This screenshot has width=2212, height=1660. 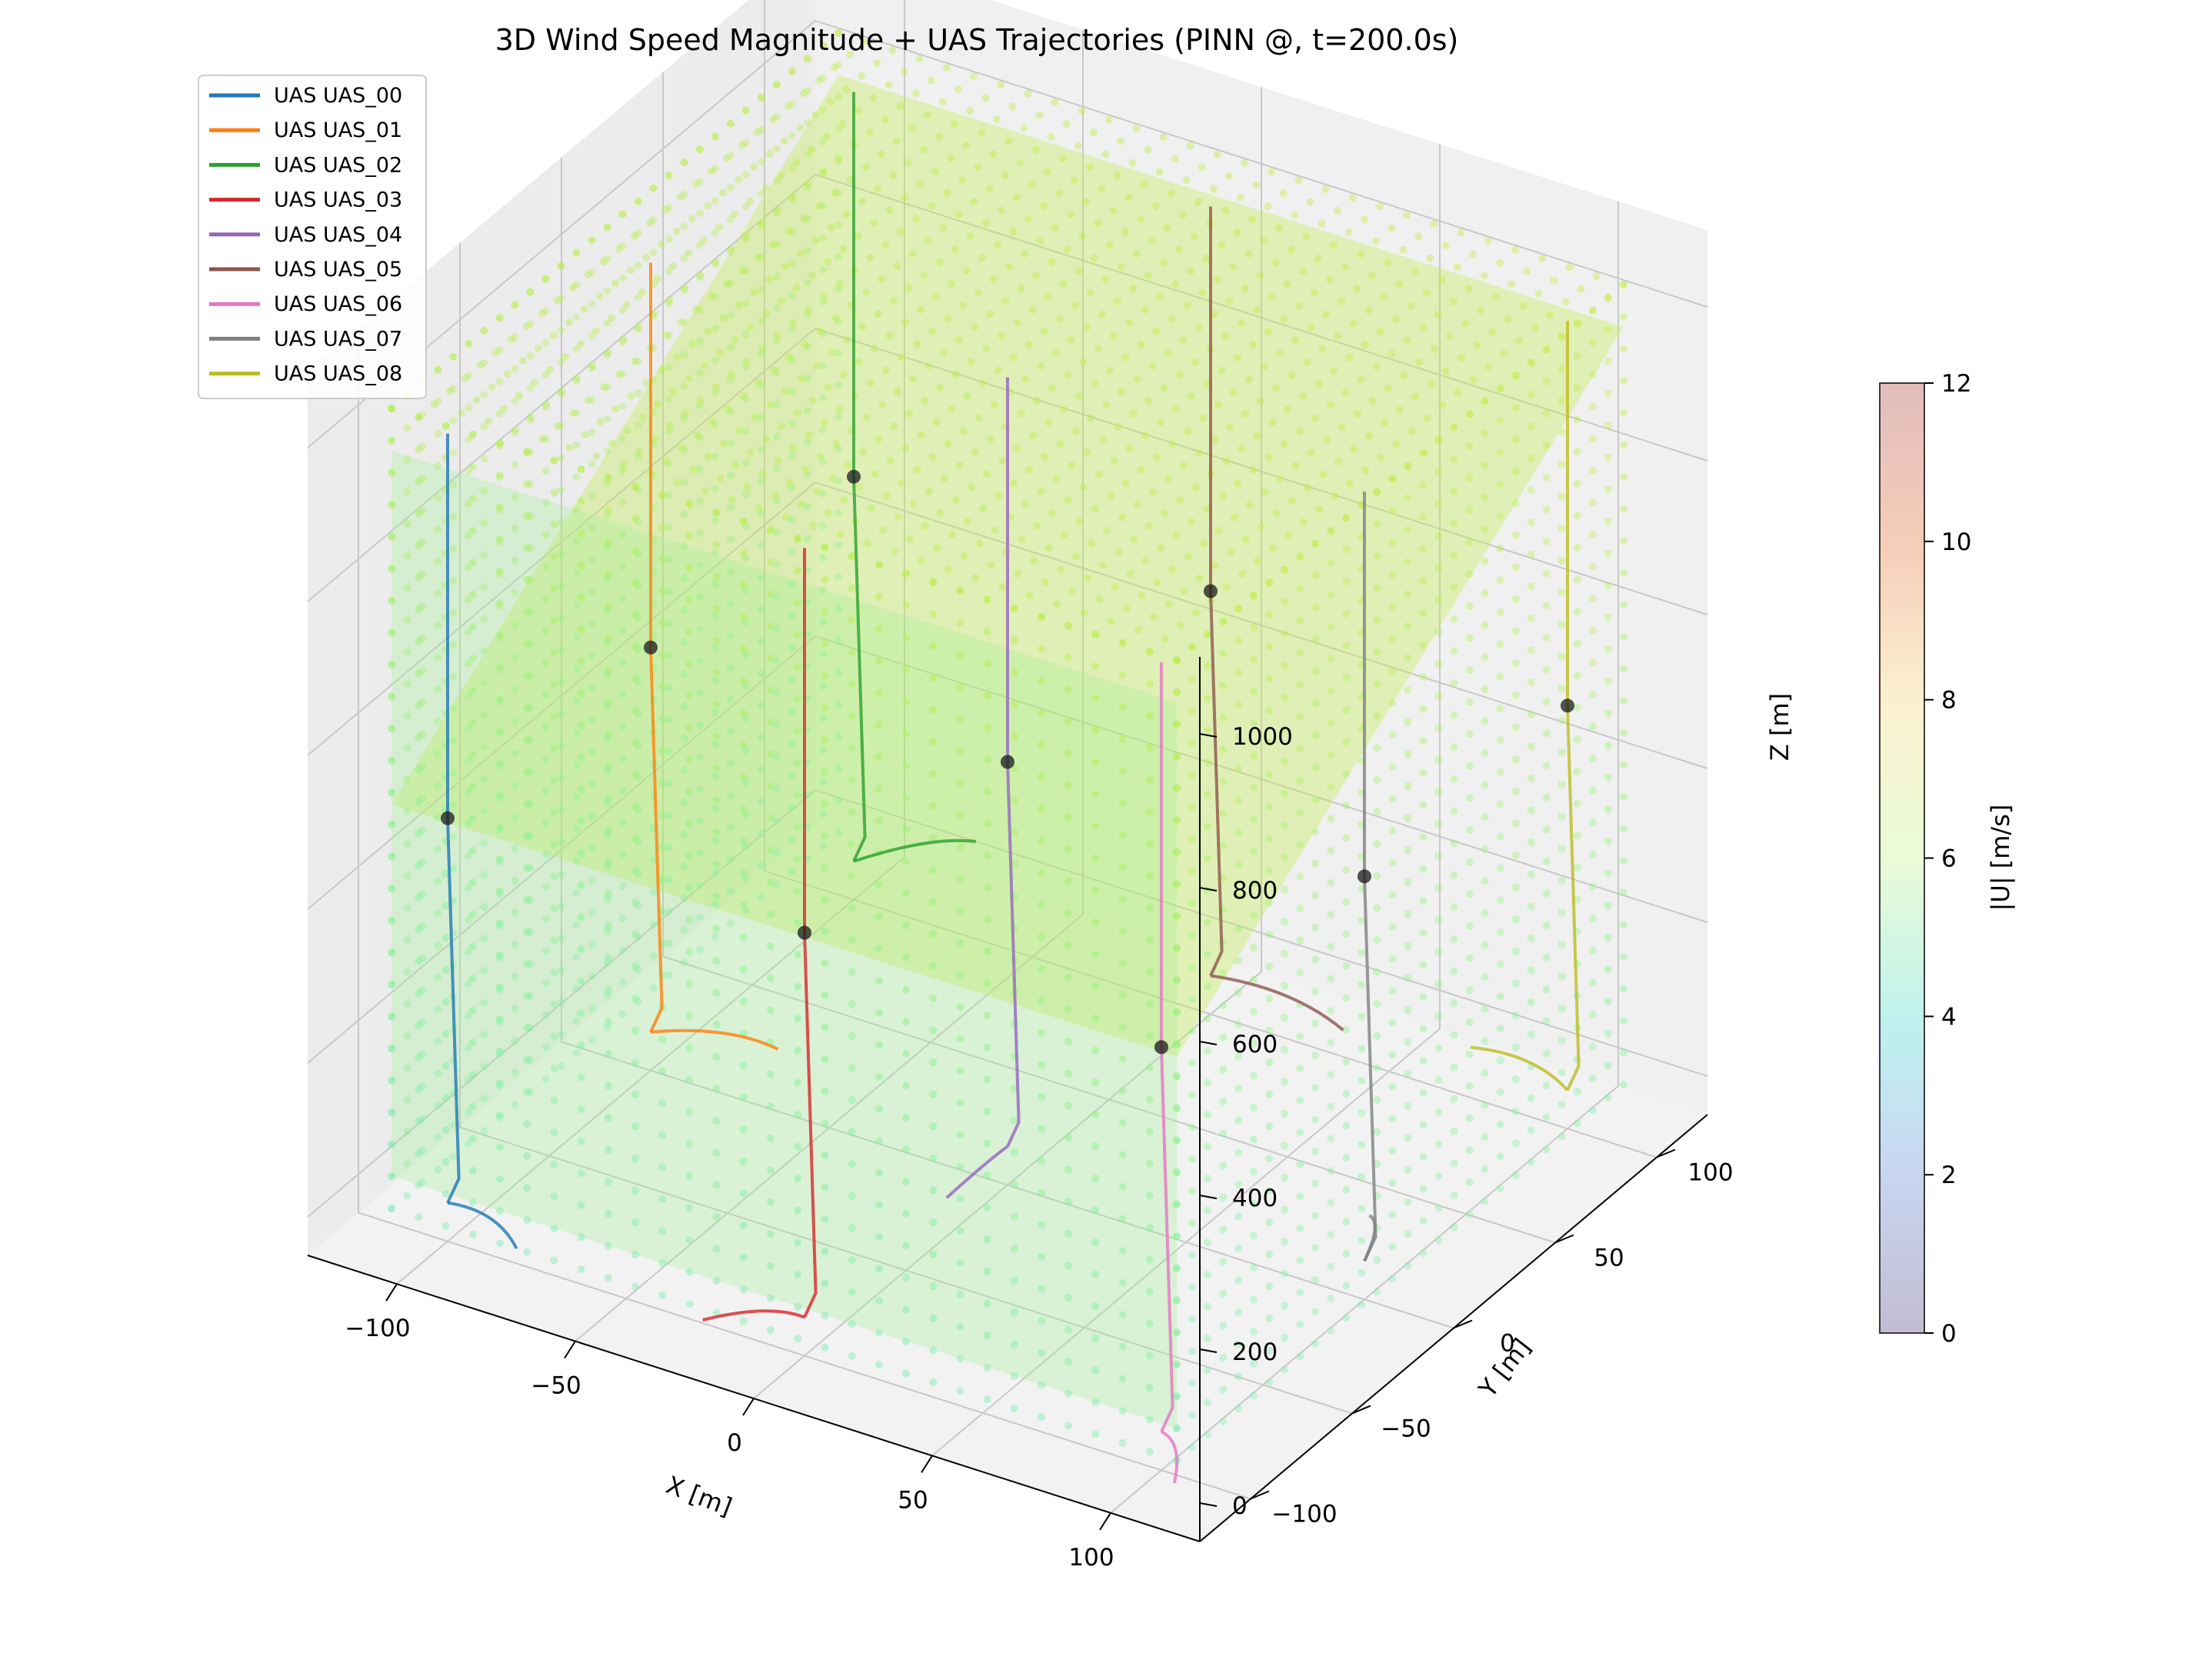 I want to click on legend-entry: UAS UAS_06, so click(x=338, y=304).